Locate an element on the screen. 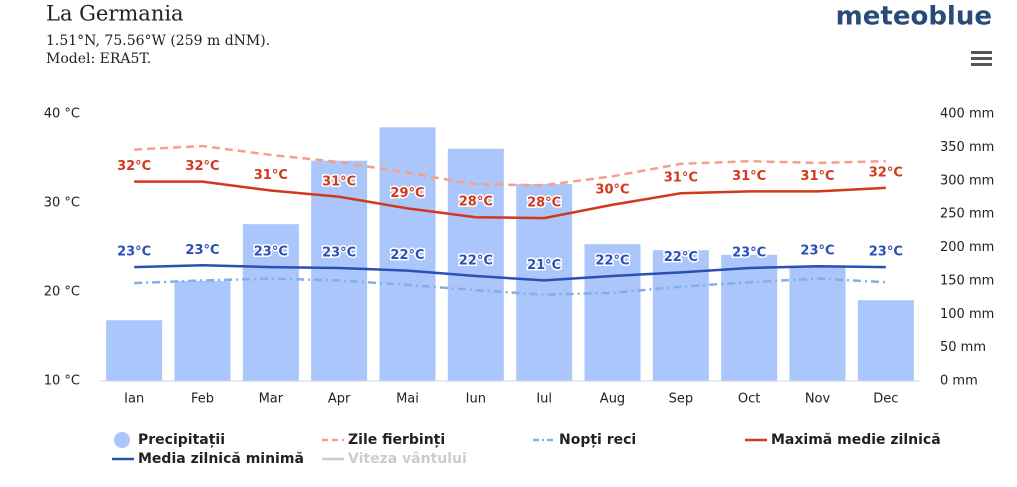  legend-label: Viteza vântului is located at coordinates (407, 459).